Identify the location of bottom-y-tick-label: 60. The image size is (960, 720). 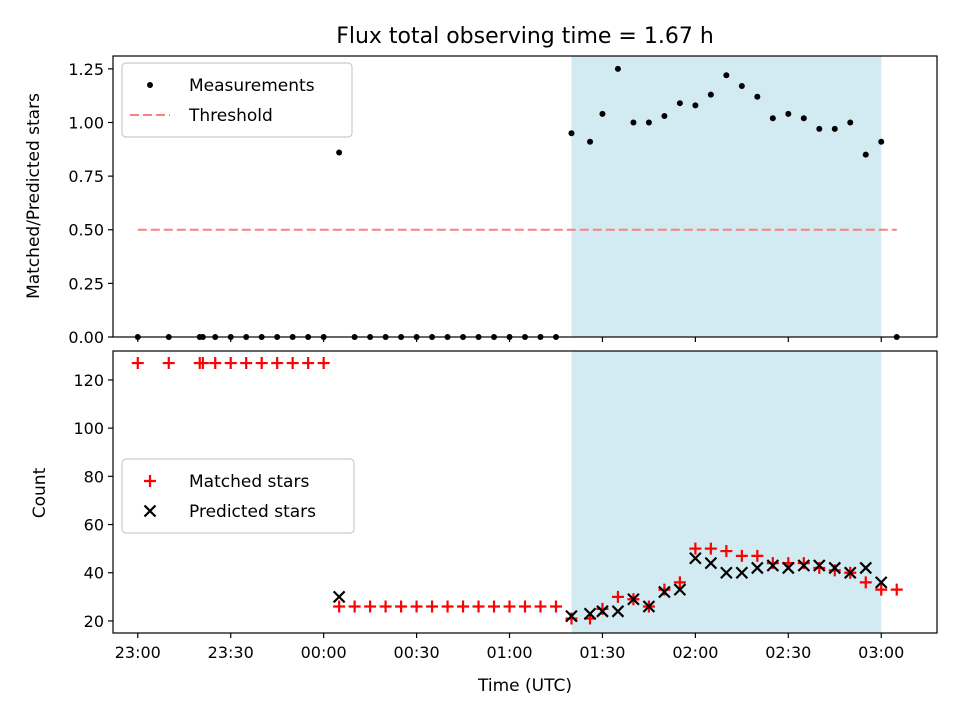
(94, 525).